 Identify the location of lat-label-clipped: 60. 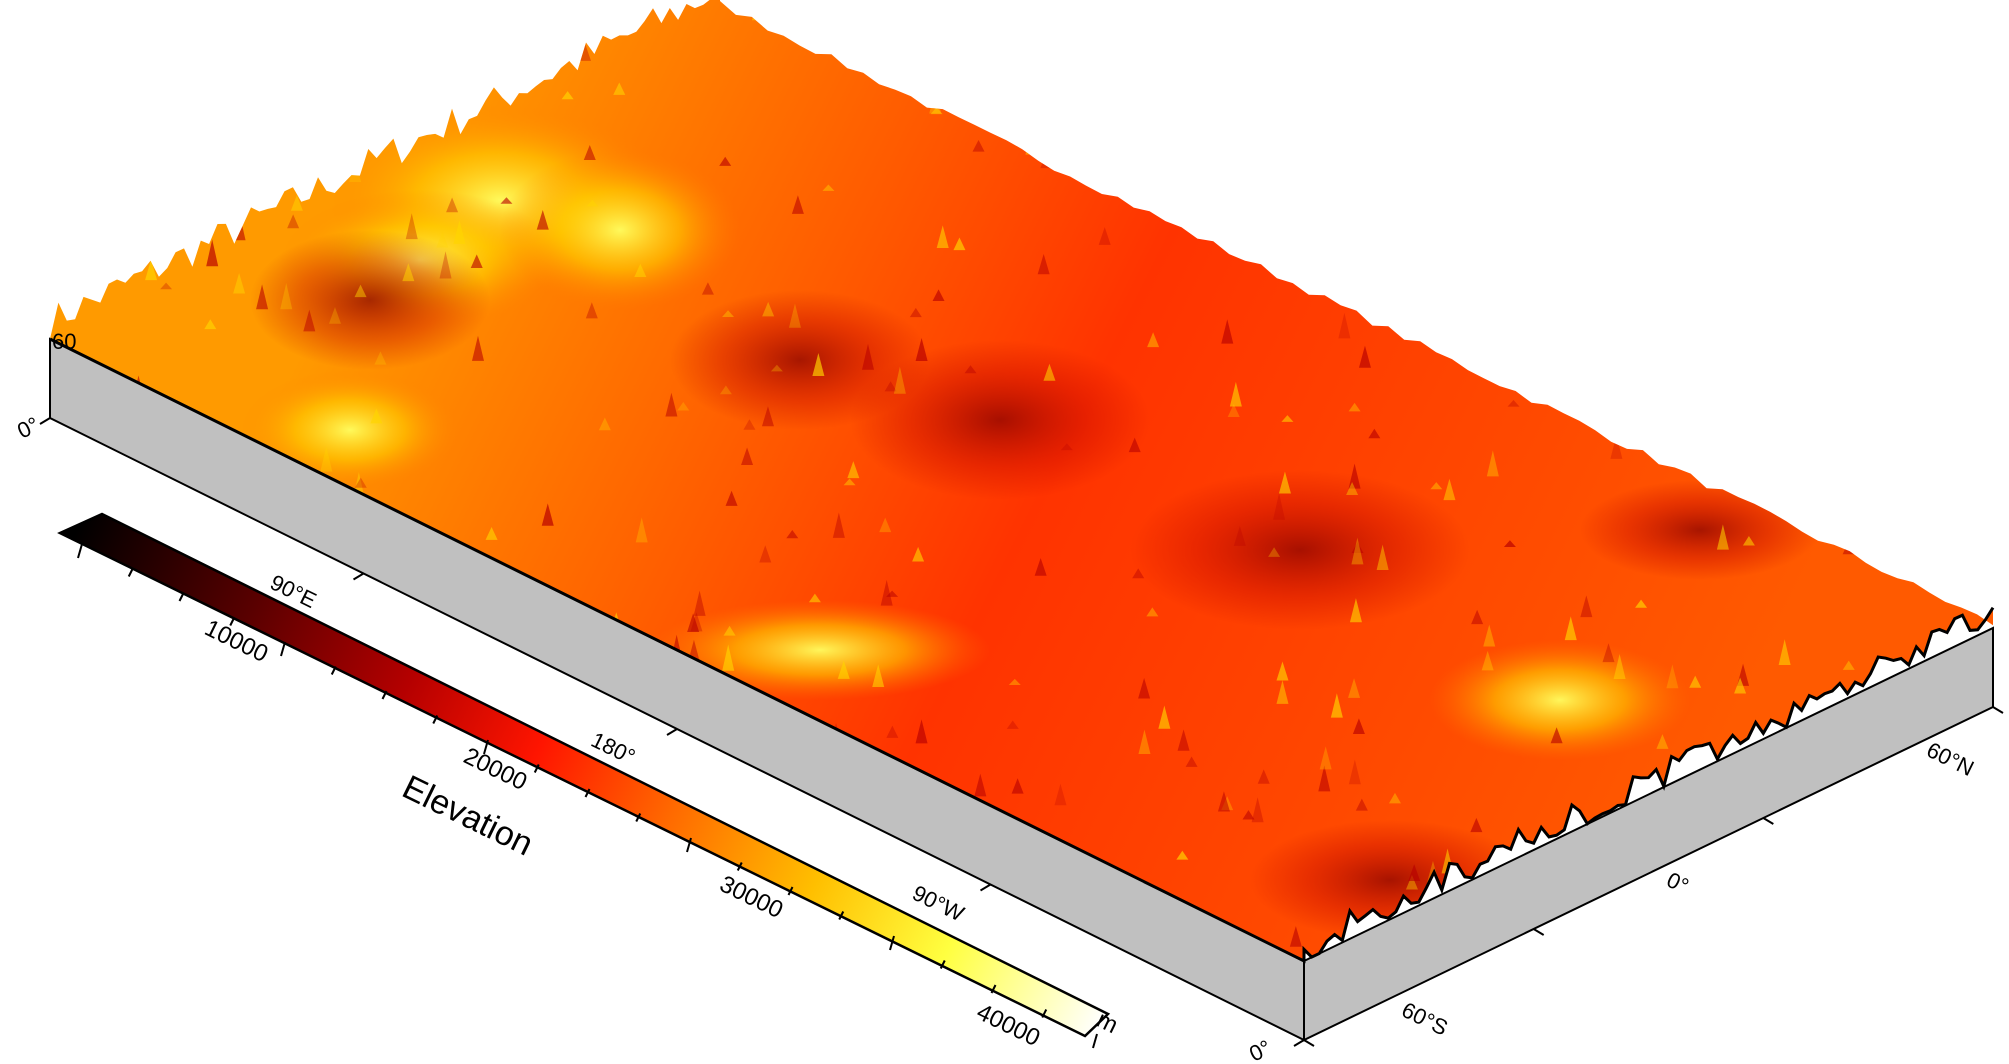
(64, 341).